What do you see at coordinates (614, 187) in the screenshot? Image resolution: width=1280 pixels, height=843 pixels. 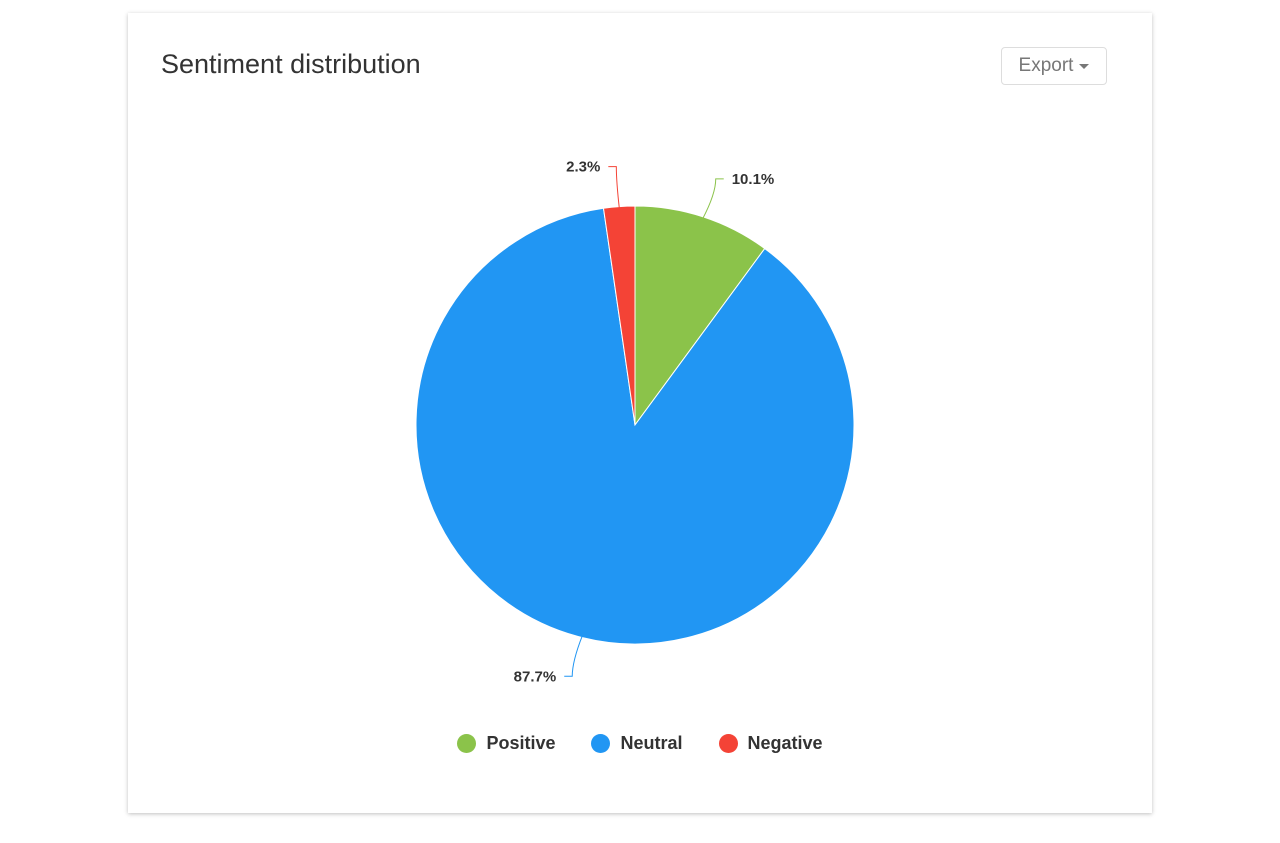 I see `connector-negative` at bounding box center [614, 187].